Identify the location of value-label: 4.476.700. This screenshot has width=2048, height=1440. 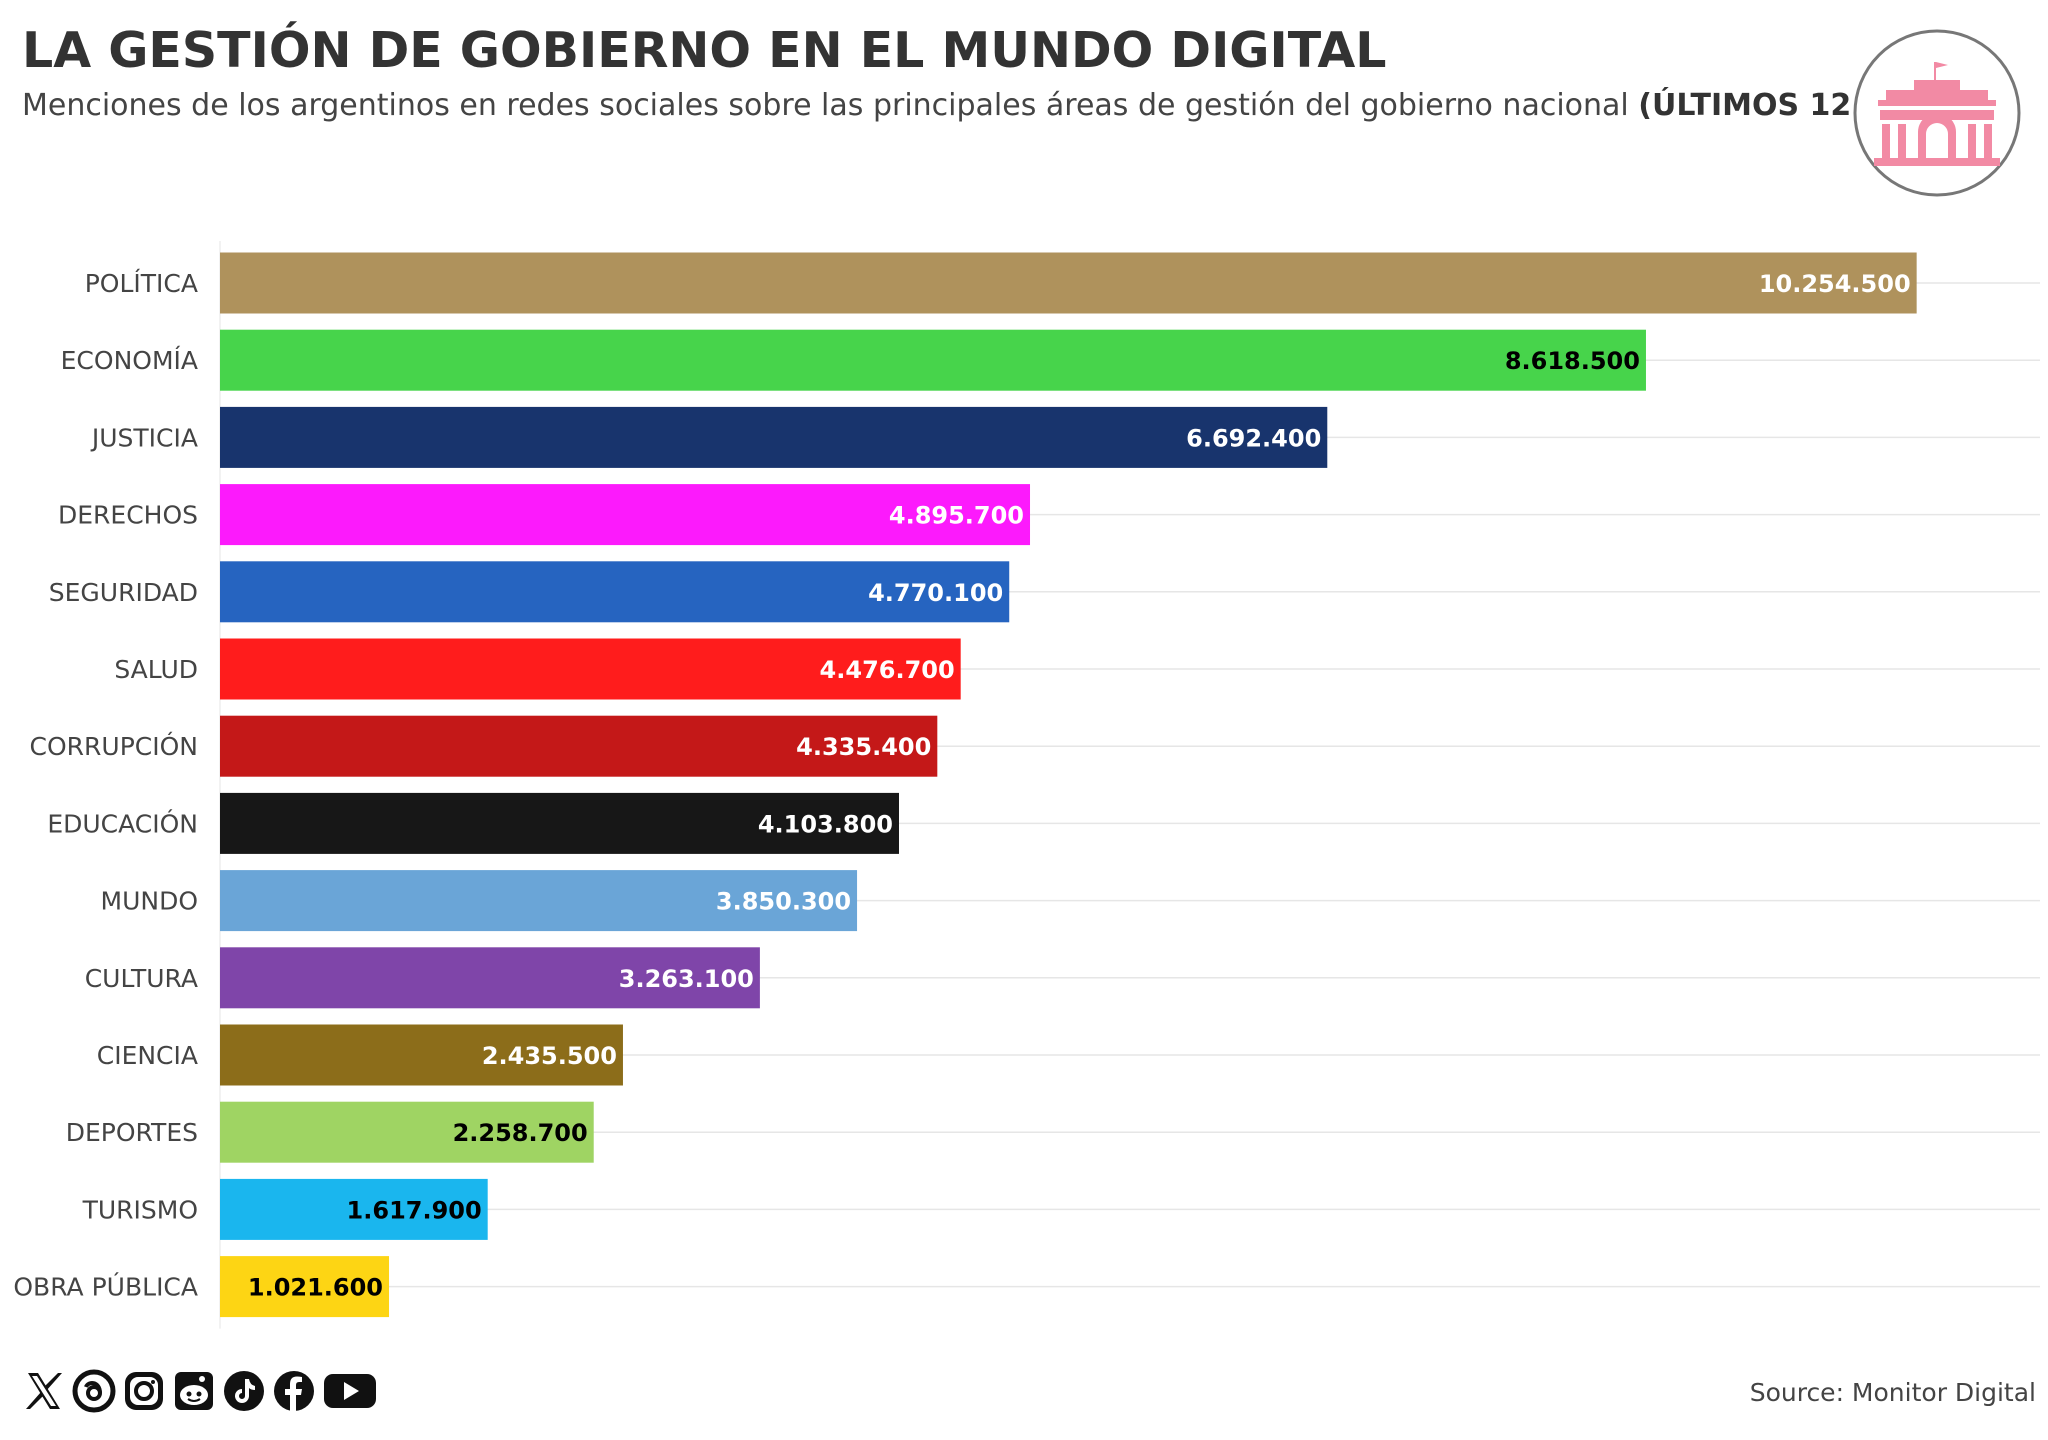
(887, 670).